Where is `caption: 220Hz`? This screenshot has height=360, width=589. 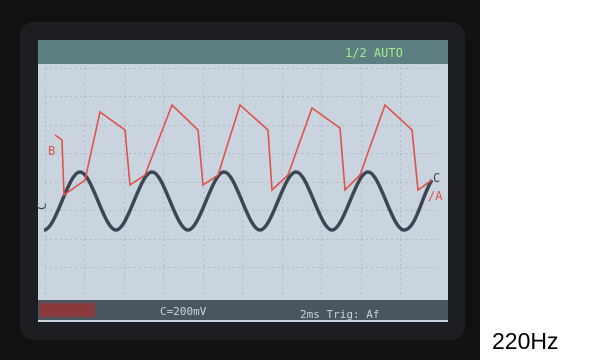
caption: 220Hz is located at coordinates (525, 341).